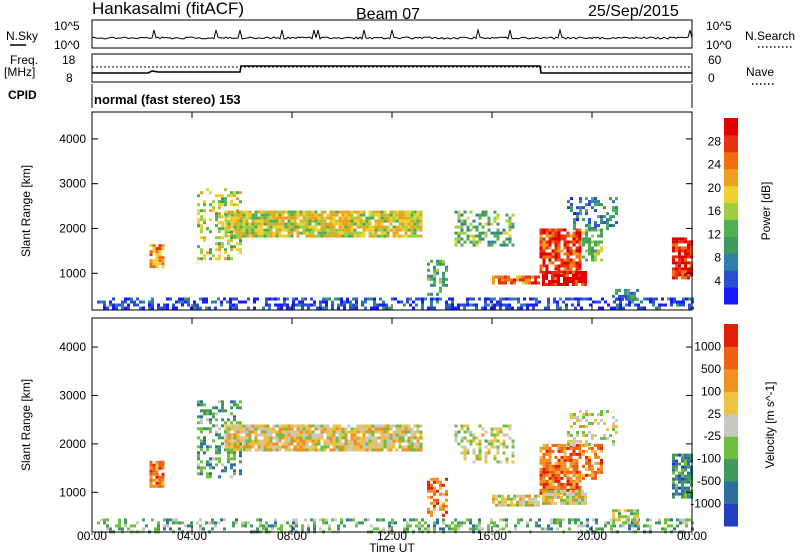 The width and height of the screenshot is (800, 554). I want to click on x-tick-label: 08:00, so click(292, 536).